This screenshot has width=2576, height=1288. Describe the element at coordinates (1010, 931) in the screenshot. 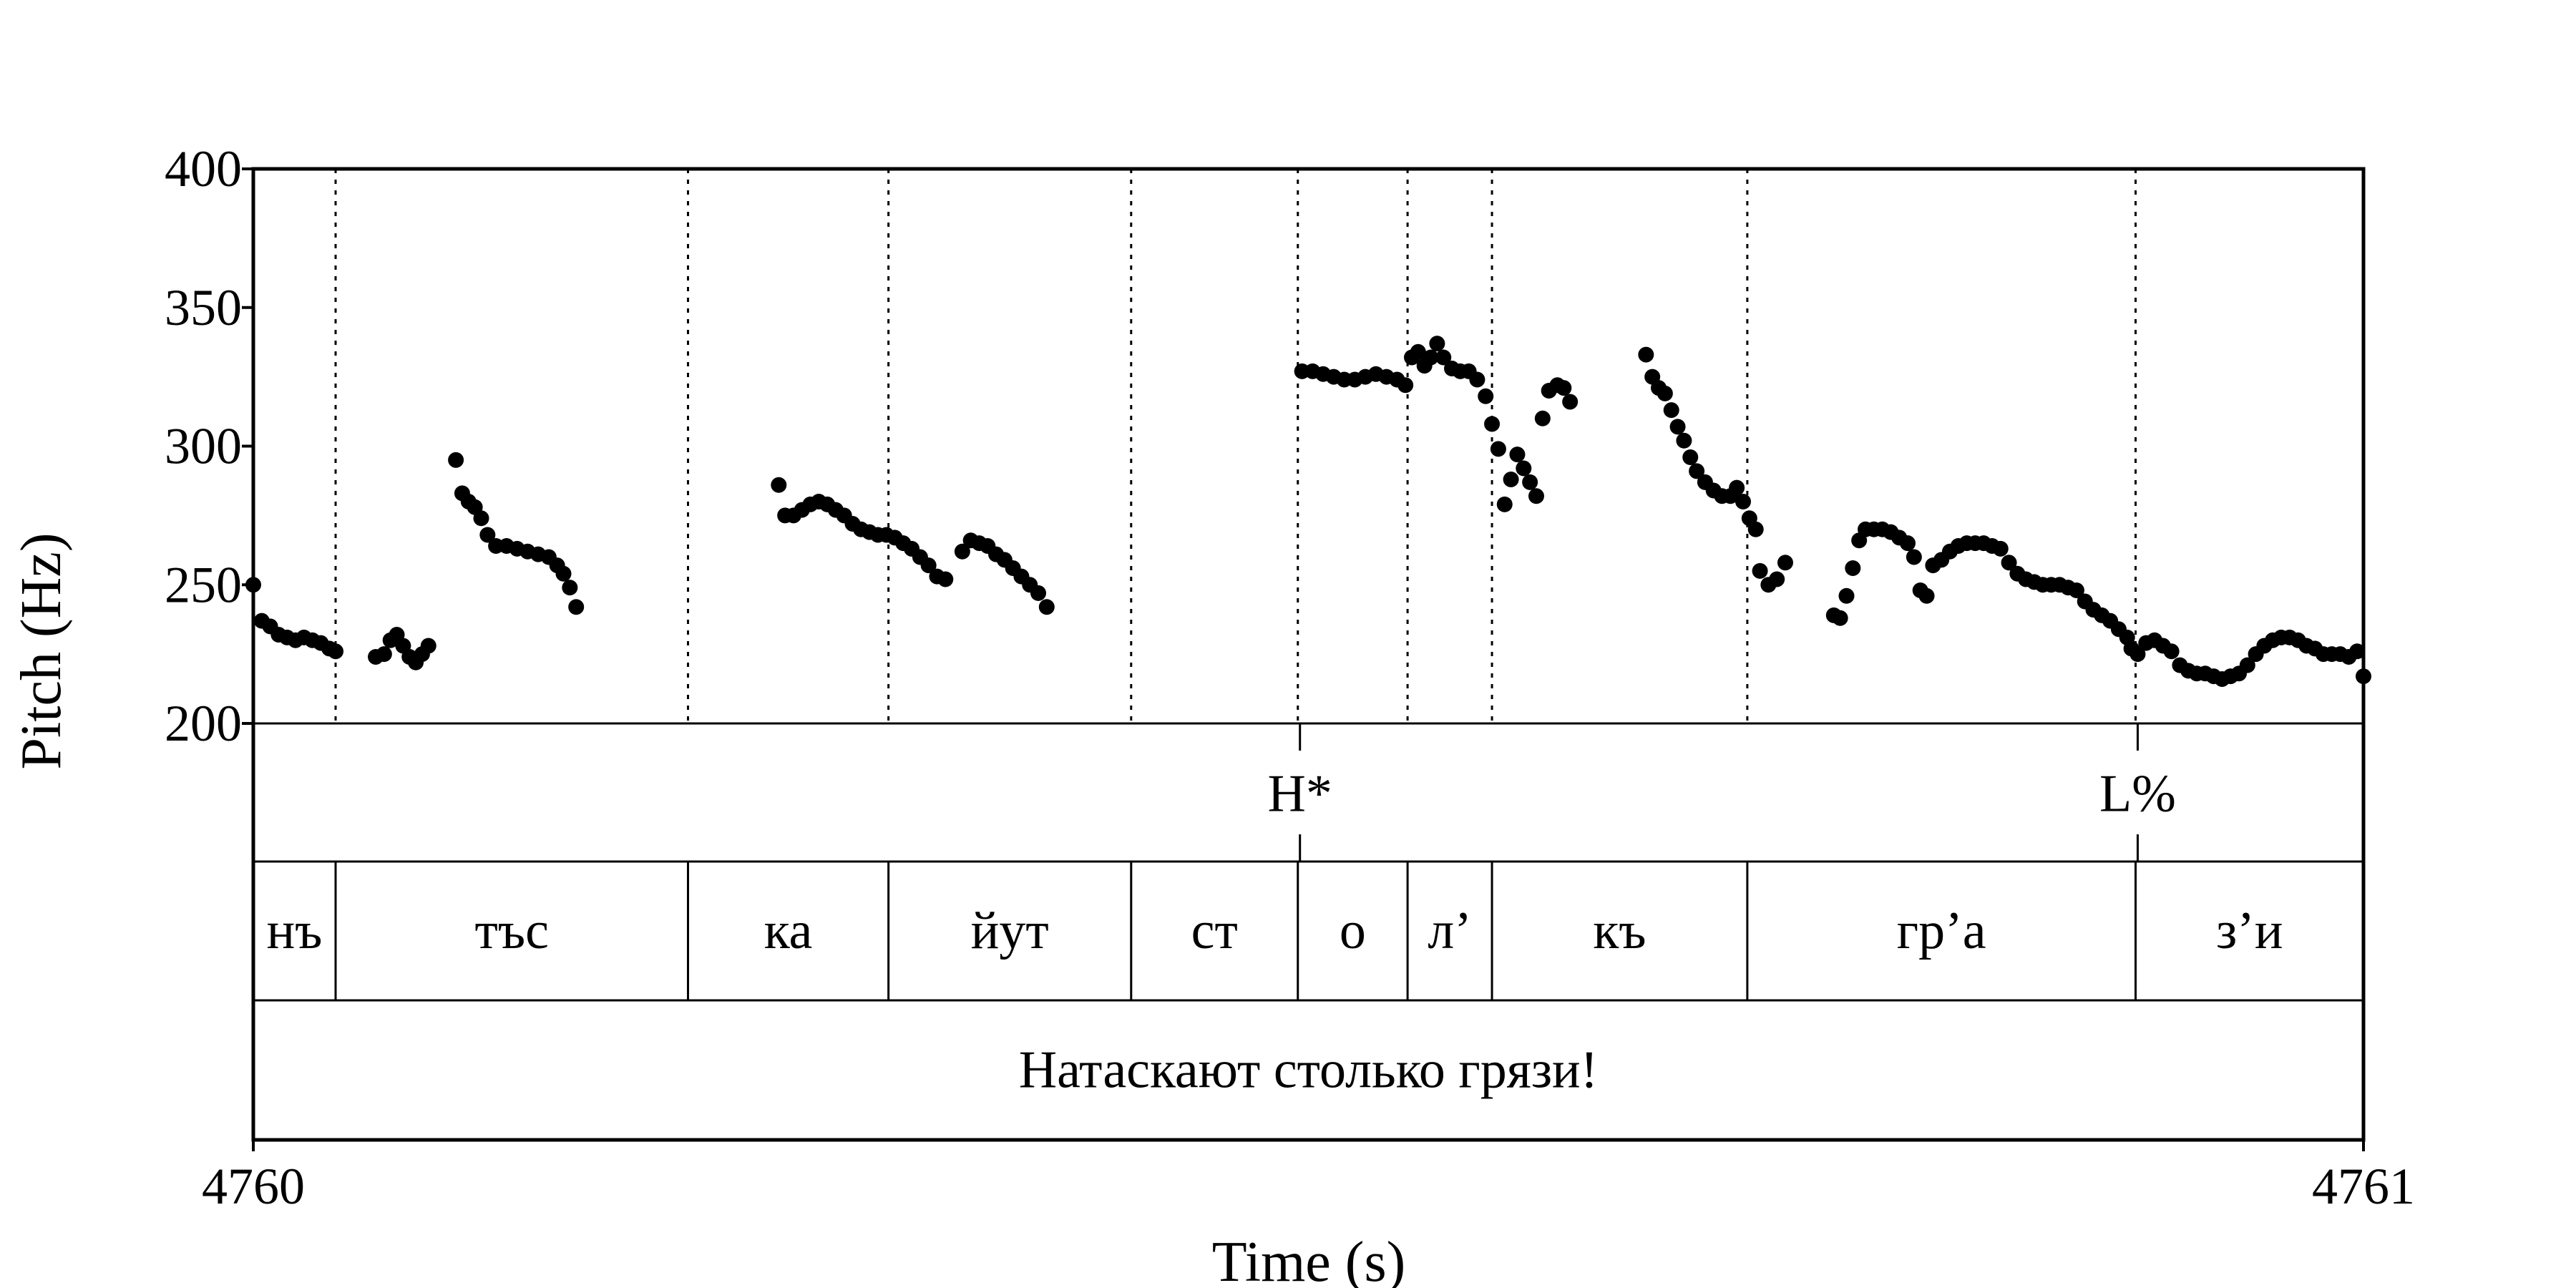

I see `syllable-label: йут` at that location.